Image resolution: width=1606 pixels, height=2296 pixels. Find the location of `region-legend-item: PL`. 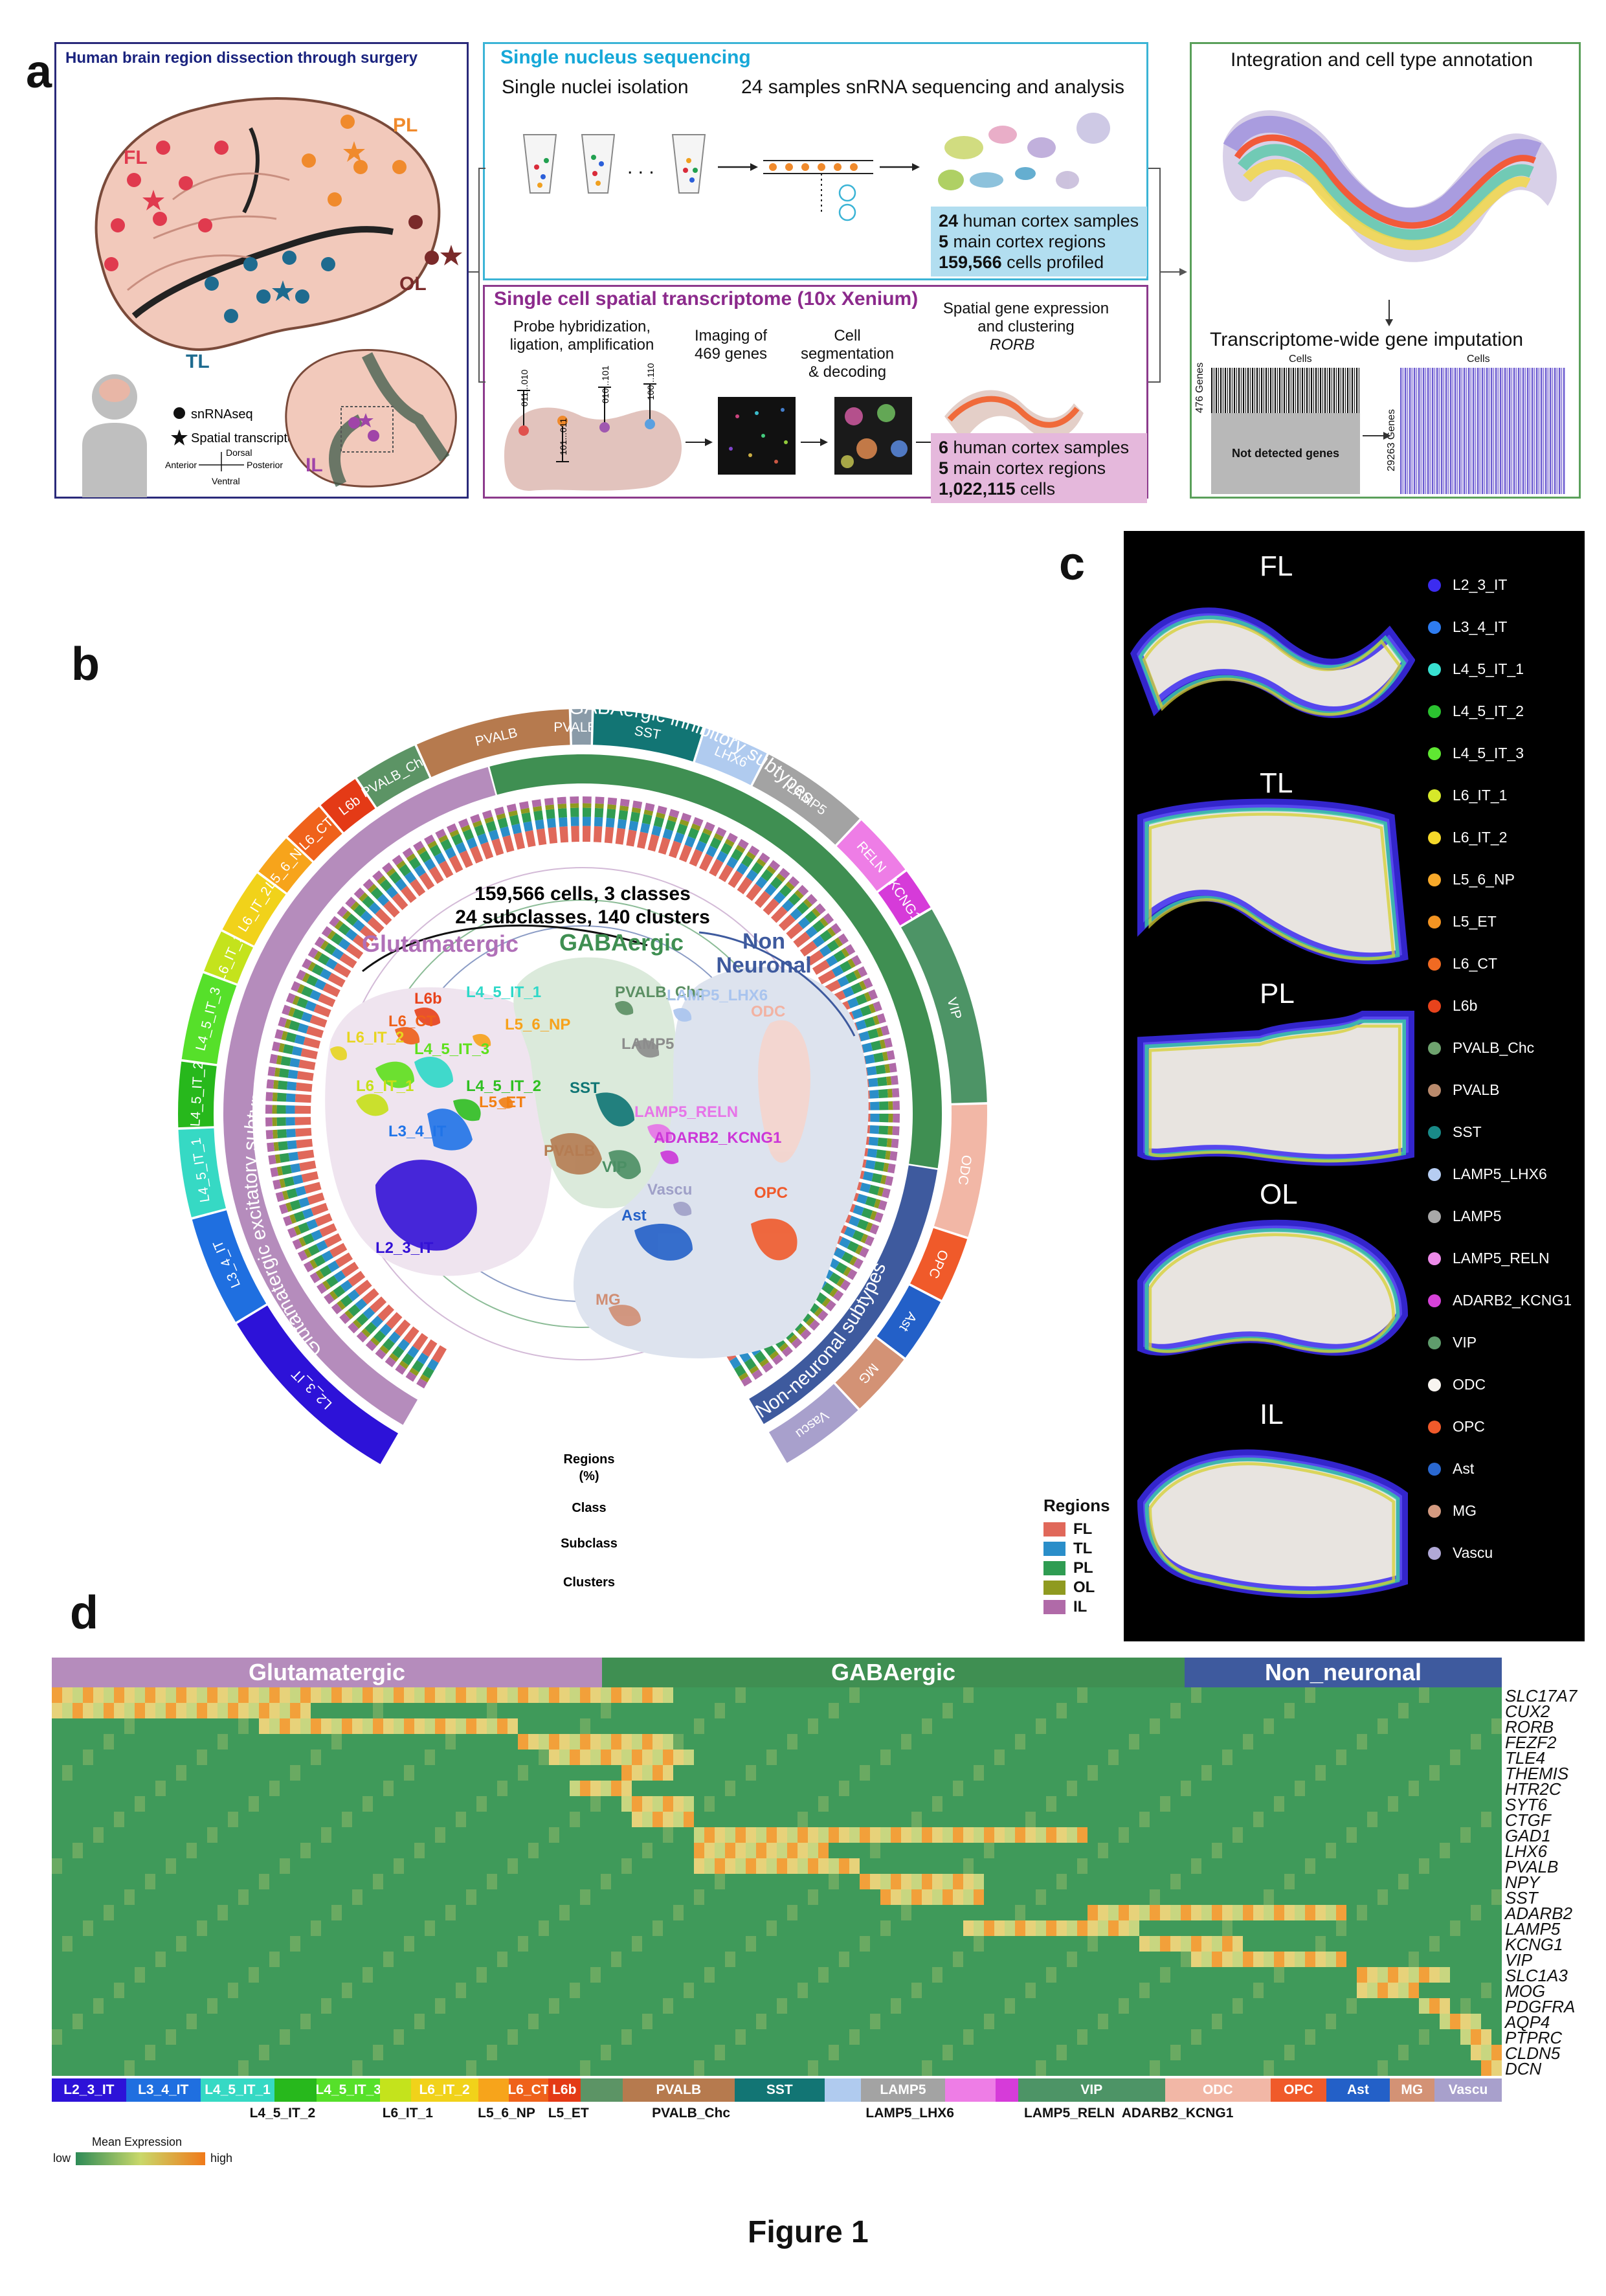

region-legend-item: PL is located at coordinates (1076, 1568).